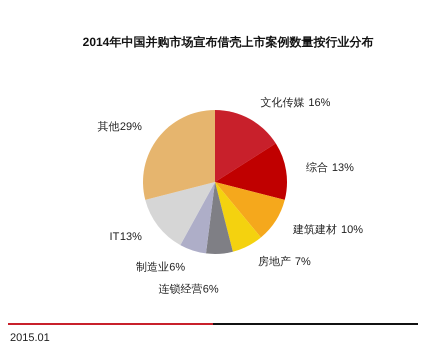  I want to click on data-label: 7%, so click(302, 262).